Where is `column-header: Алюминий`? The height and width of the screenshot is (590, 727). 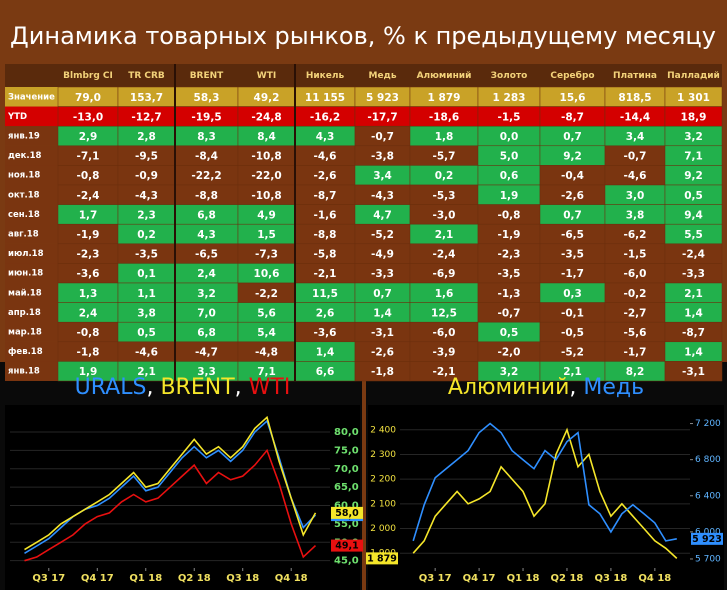 column-header: Алюминий is located at coordinates (444, 76).